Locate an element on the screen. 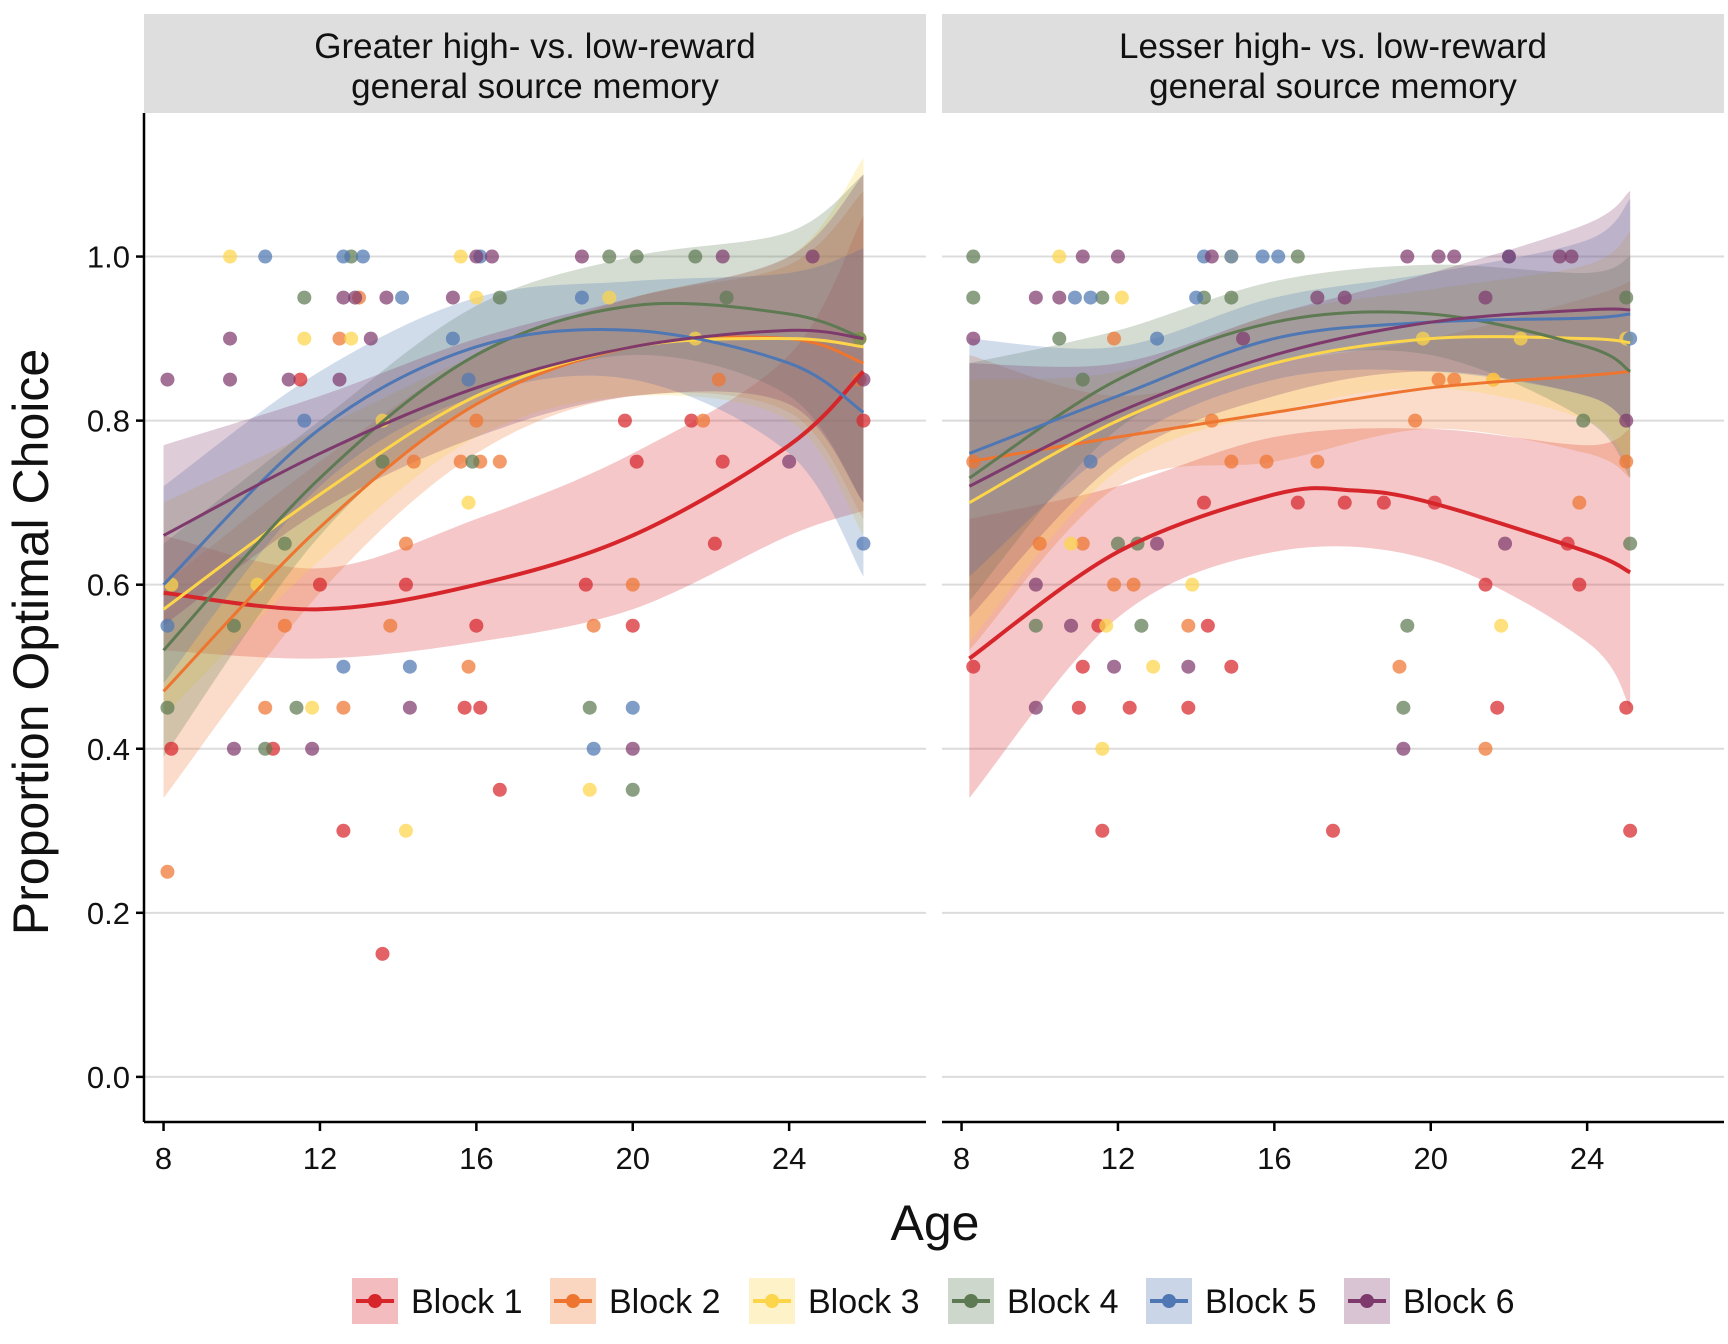 The image size is (1728, 1344). y-tick-label: 0.8 is located at coordinates (108, 421).